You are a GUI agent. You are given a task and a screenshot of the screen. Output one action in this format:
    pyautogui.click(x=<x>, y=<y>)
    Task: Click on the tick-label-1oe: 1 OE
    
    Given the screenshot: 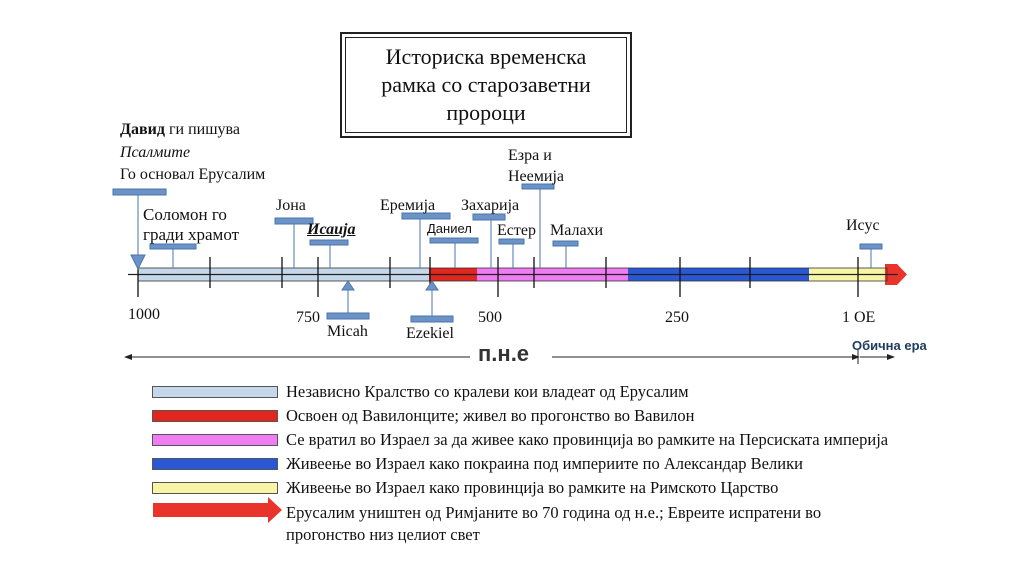 What is the action you would take?
    pyautogui.click(x=859, y=317)
    